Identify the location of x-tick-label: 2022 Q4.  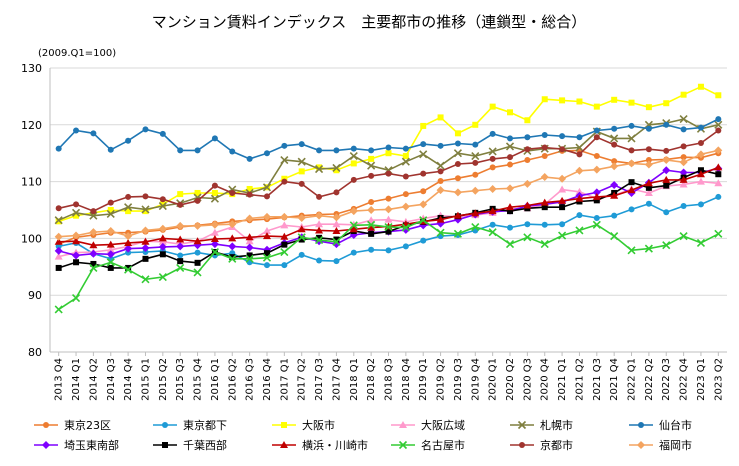
(684, 379).